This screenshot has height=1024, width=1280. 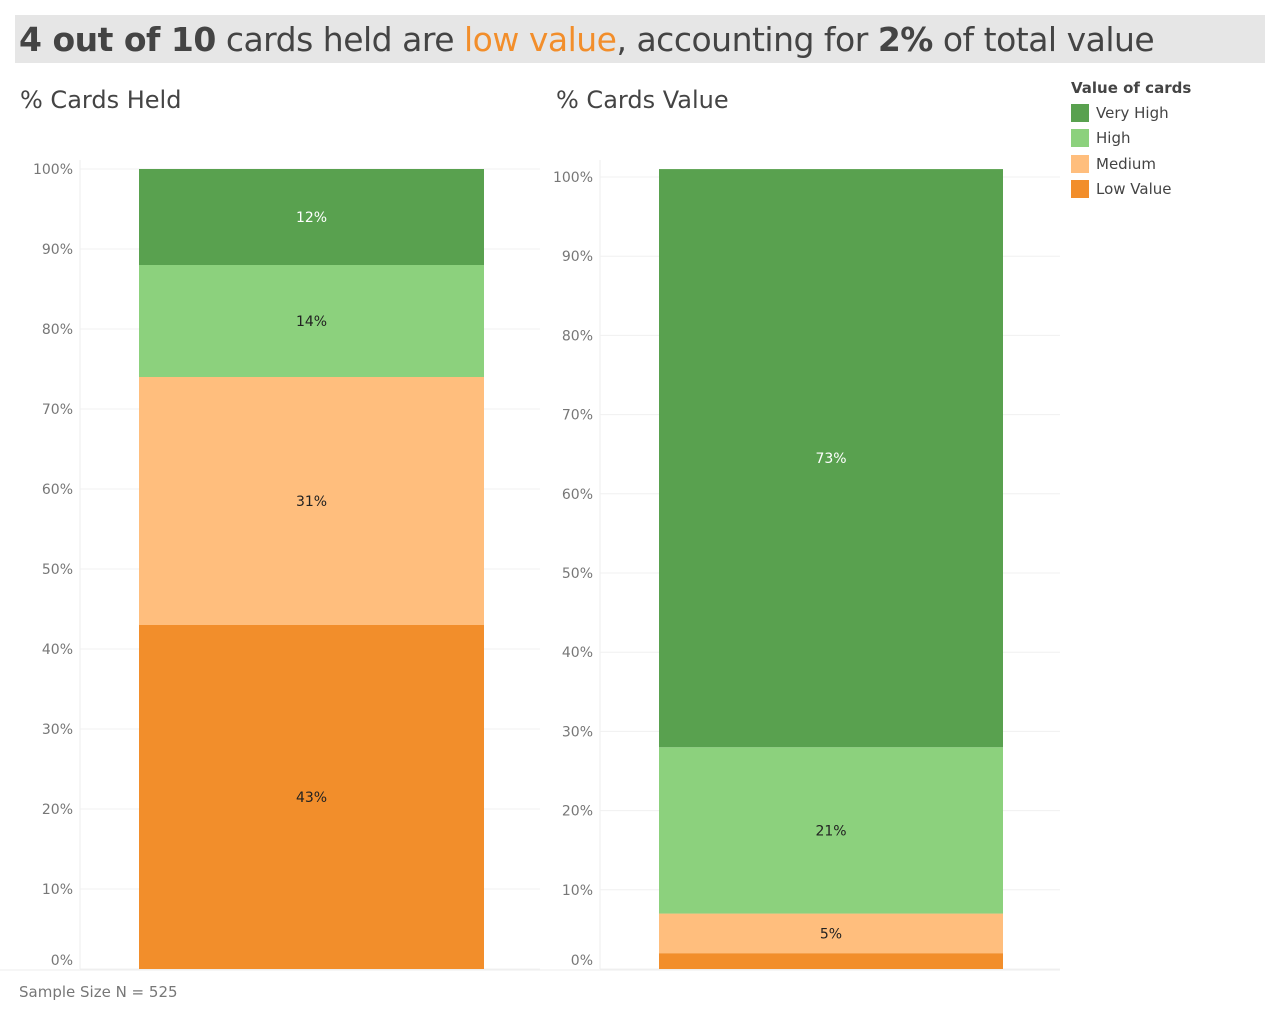 I want to click on headline-text: cards held are, so click(x=339, y=39).